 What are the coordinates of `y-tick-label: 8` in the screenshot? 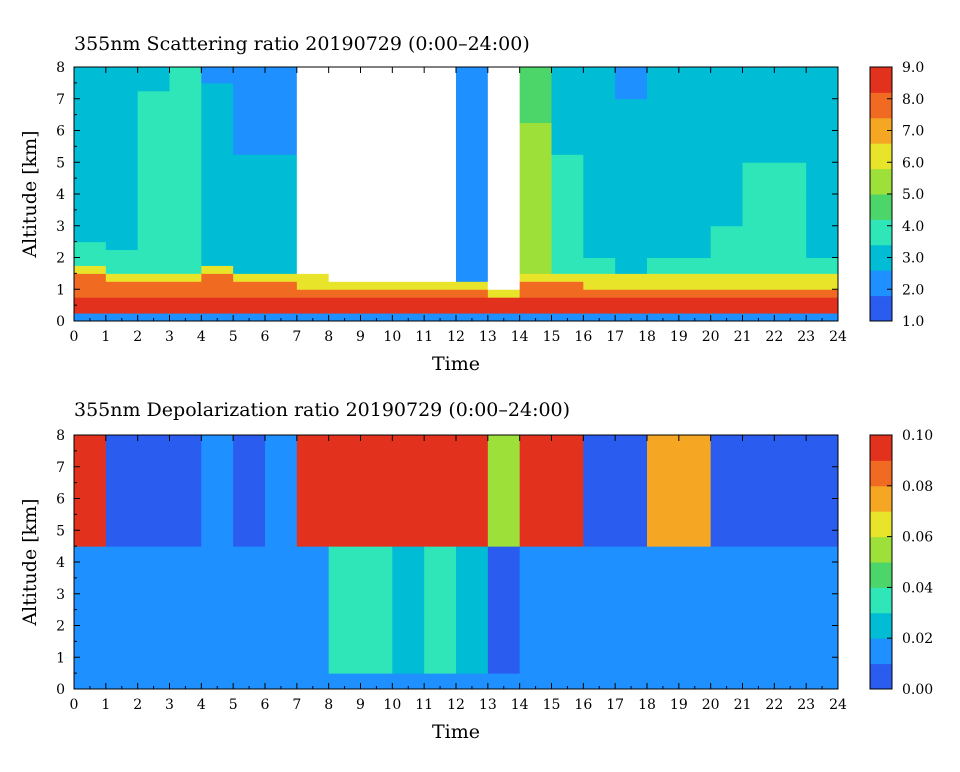 It's located at (60, 436).